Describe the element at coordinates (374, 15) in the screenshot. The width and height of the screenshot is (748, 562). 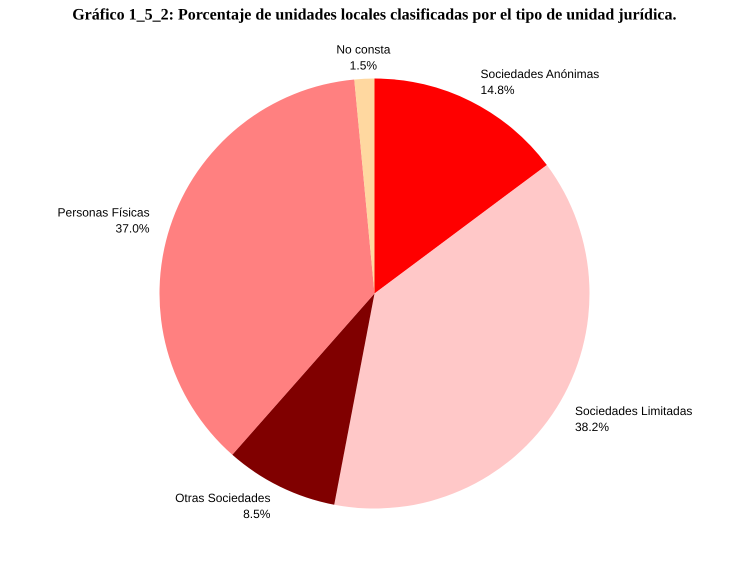
I see `chart-title: Gráfico 1_5_2: Porcentaje de unidades locales clasificadas por el tipo de unidad jurídica.` at that location.